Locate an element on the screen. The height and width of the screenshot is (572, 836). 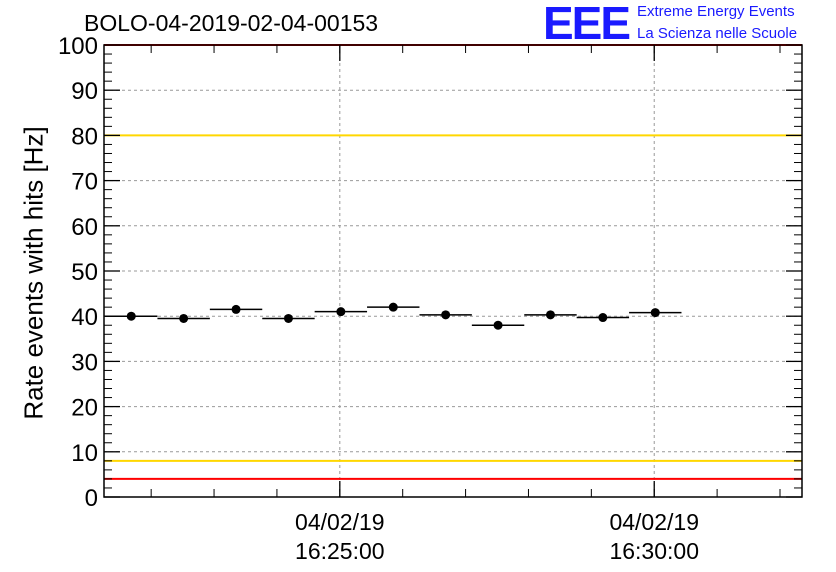
y-tick-labels: 0 10 20 30 40 50 60 70 80 90 100 is located at coordinates (78, 272).